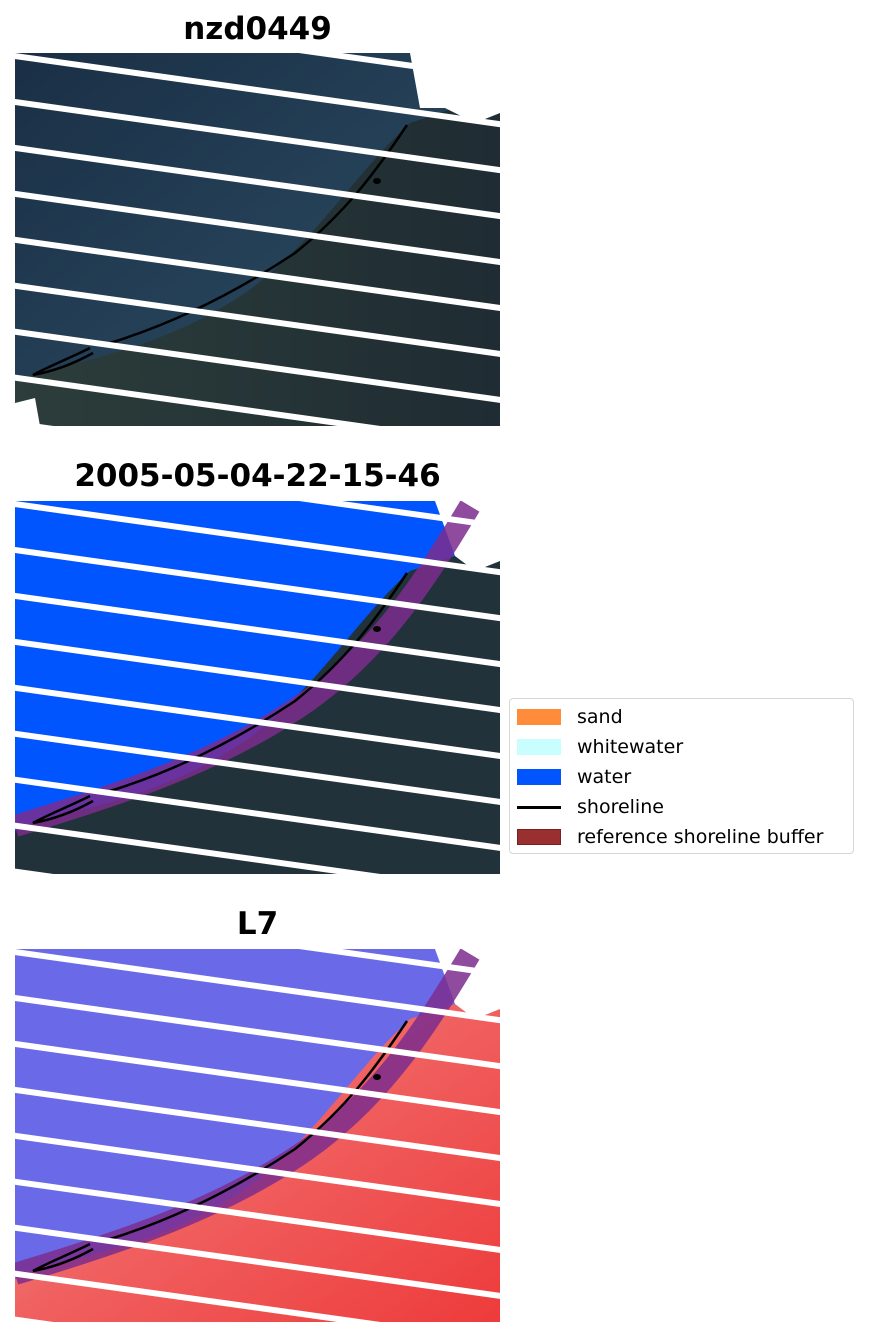  I want to click on panel-title-classified: 2005-05-04-22-15-46, so click(257, 476).